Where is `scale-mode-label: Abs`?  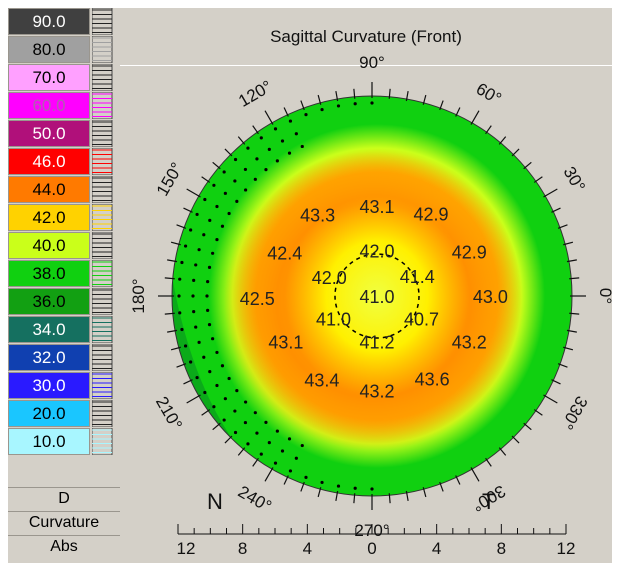
scale-mode-label: Abs is located at coordinates (64, 546).